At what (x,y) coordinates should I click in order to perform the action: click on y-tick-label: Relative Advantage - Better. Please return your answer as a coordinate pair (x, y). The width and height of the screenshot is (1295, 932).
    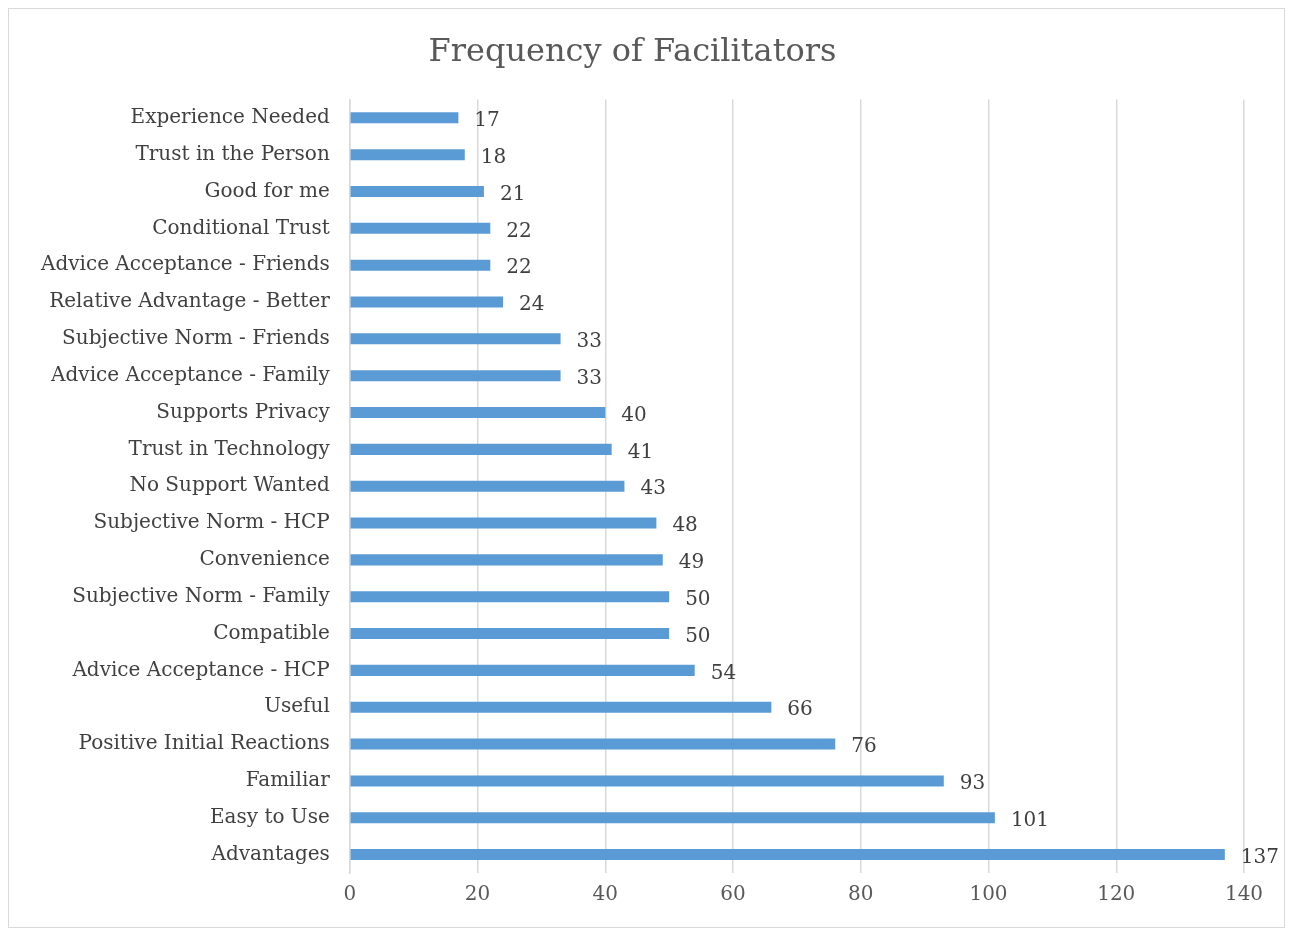
    Looking at the image, I should click on (190, 300).